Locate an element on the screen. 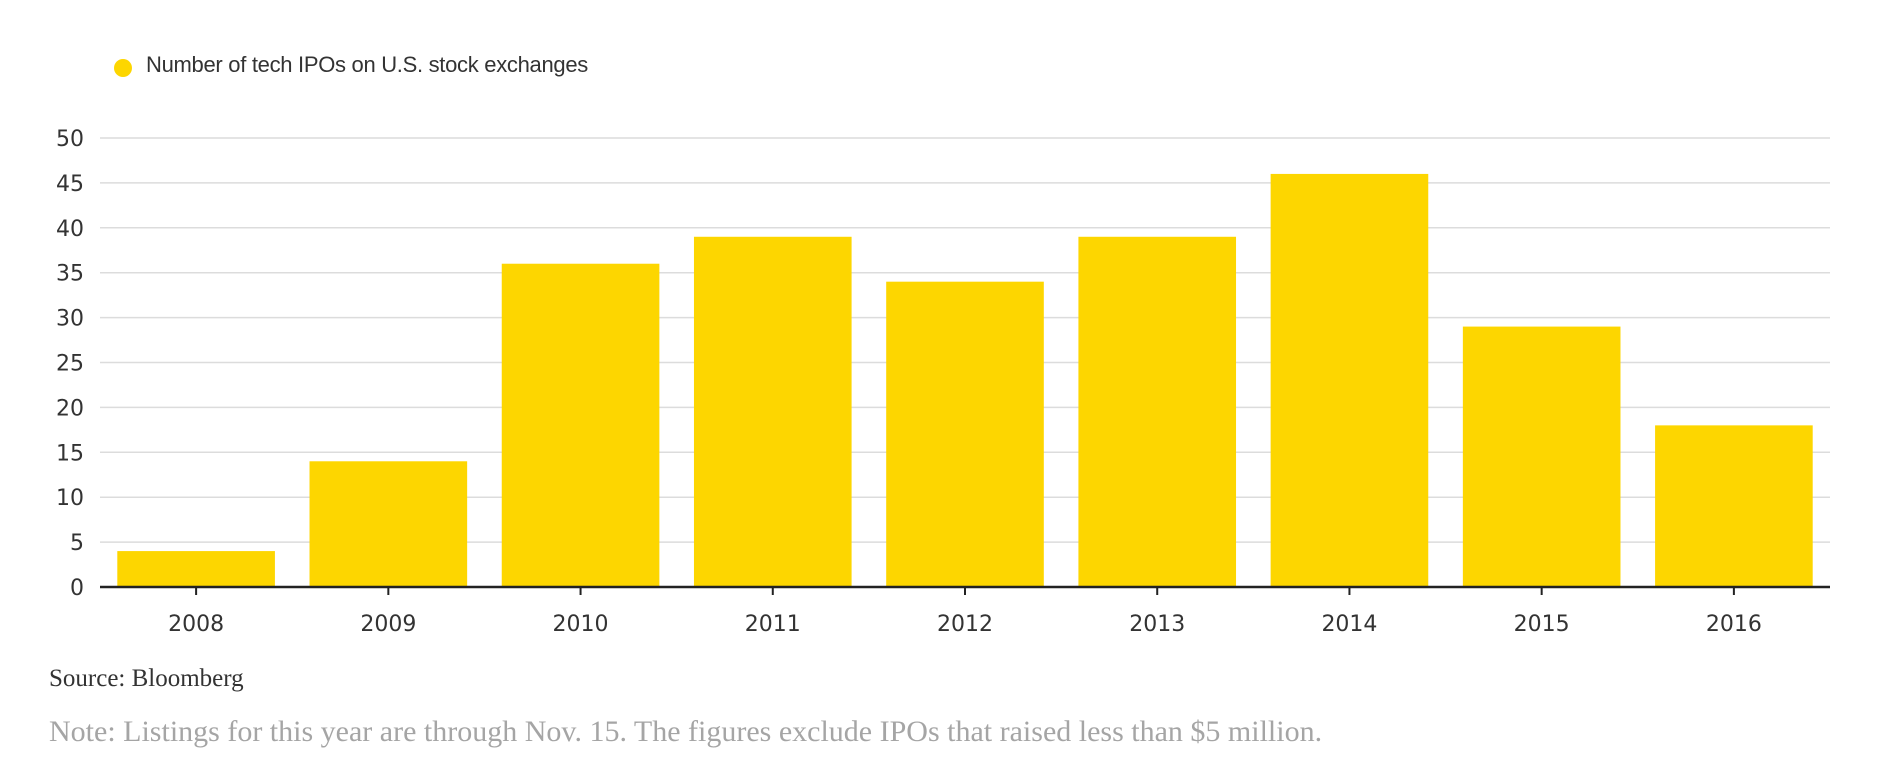  y-tick-label: 20 is located at coordinates (70, 408).